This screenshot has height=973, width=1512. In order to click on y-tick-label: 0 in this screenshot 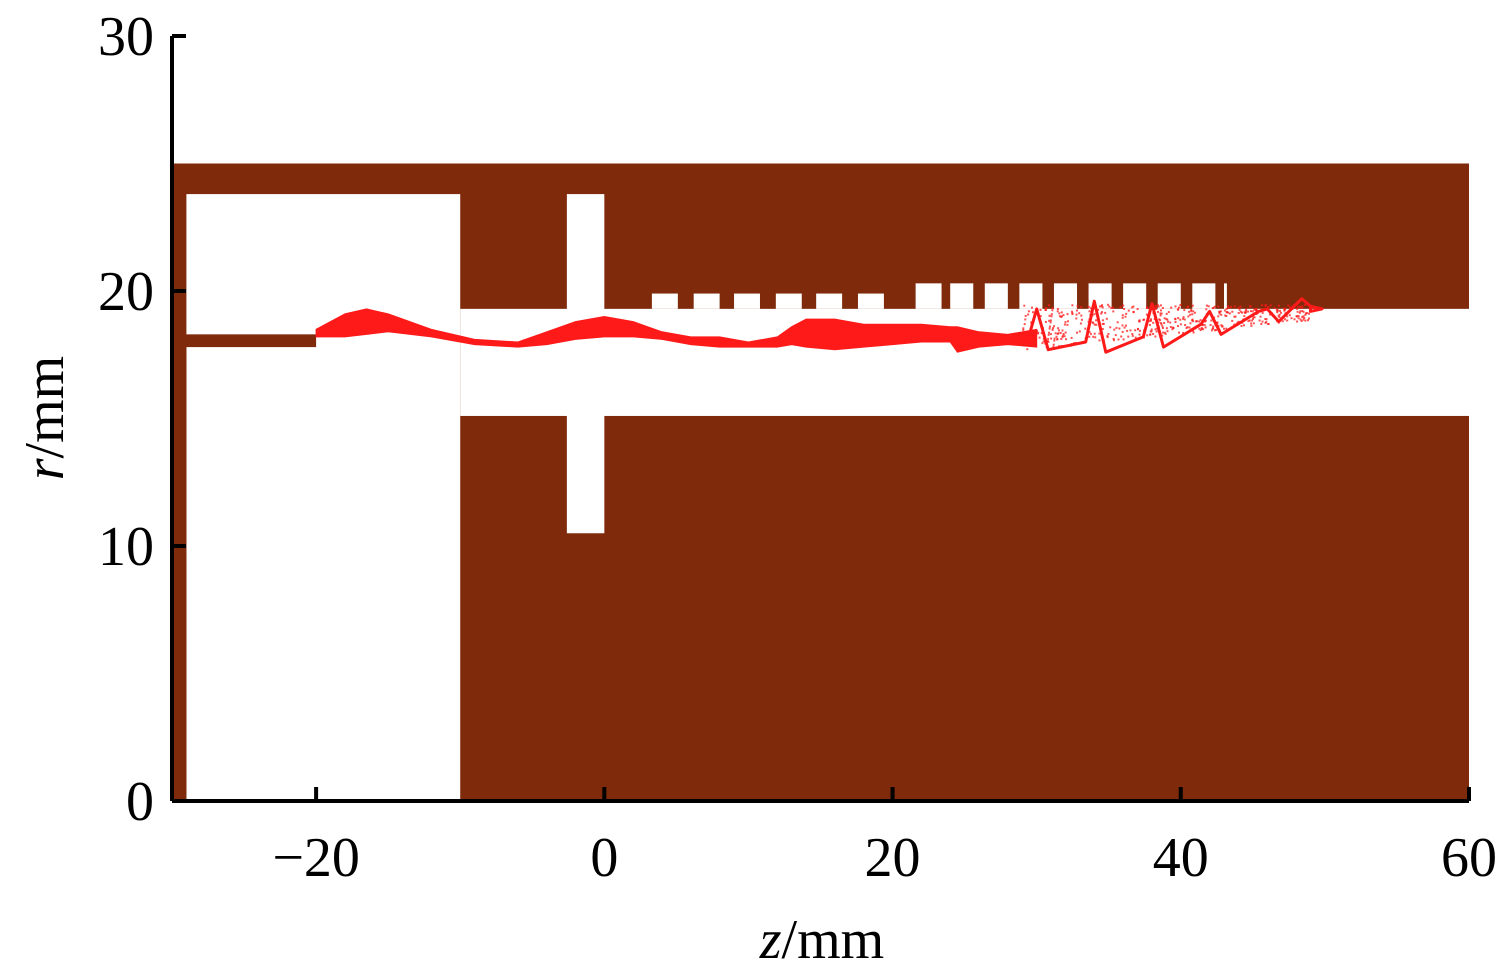, I will do `click(140, 802)`.